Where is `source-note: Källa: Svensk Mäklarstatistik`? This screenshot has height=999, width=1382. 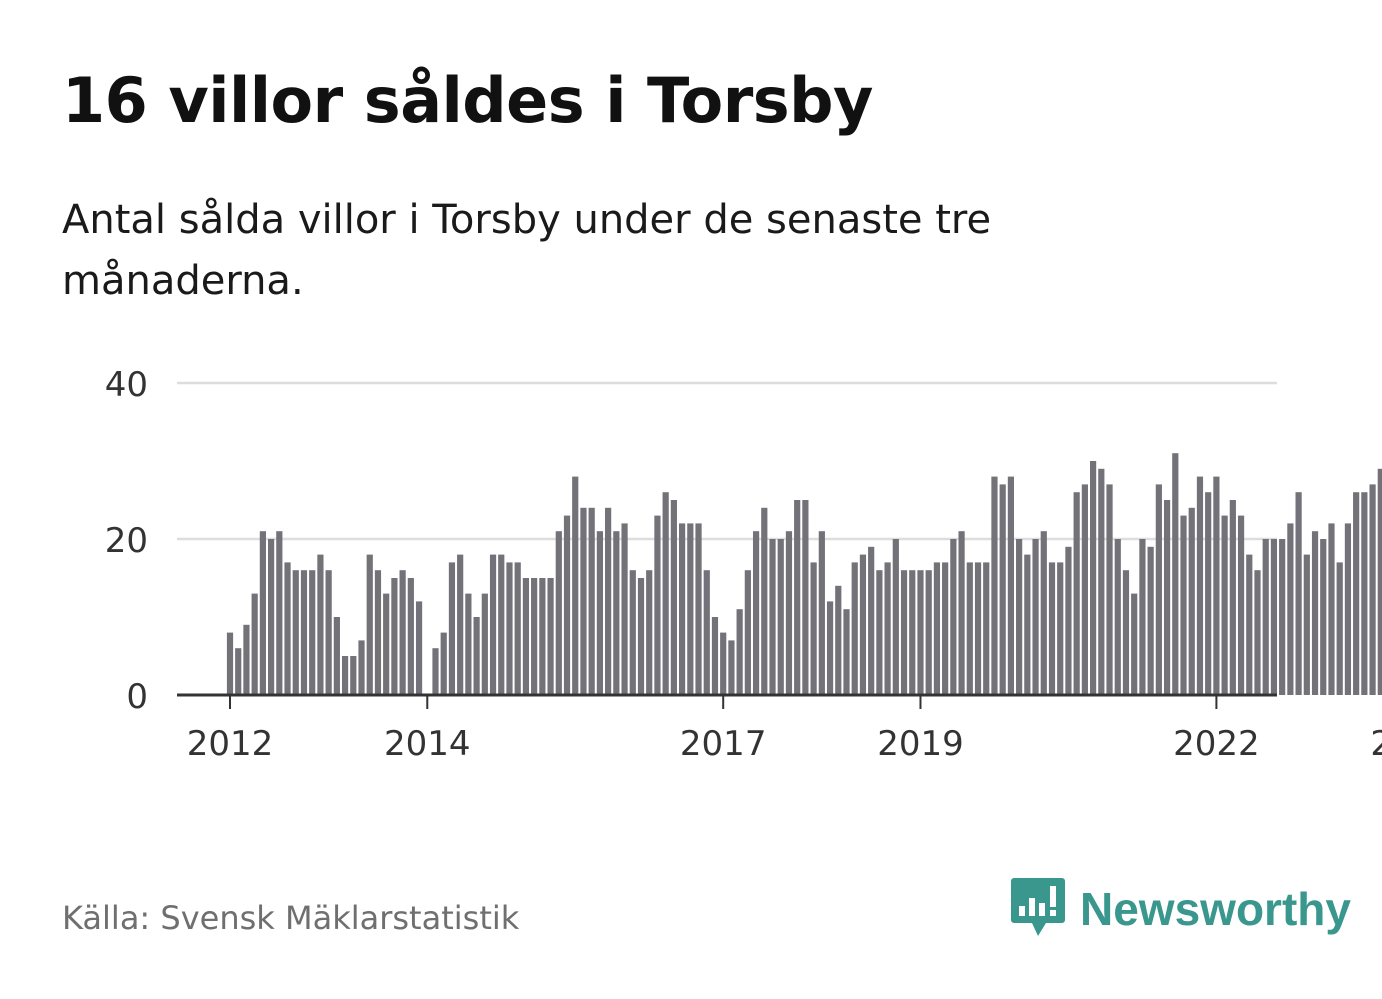
source-note: Källa: Svensk Mäklarstatistik is located at coordinates (291, 918).